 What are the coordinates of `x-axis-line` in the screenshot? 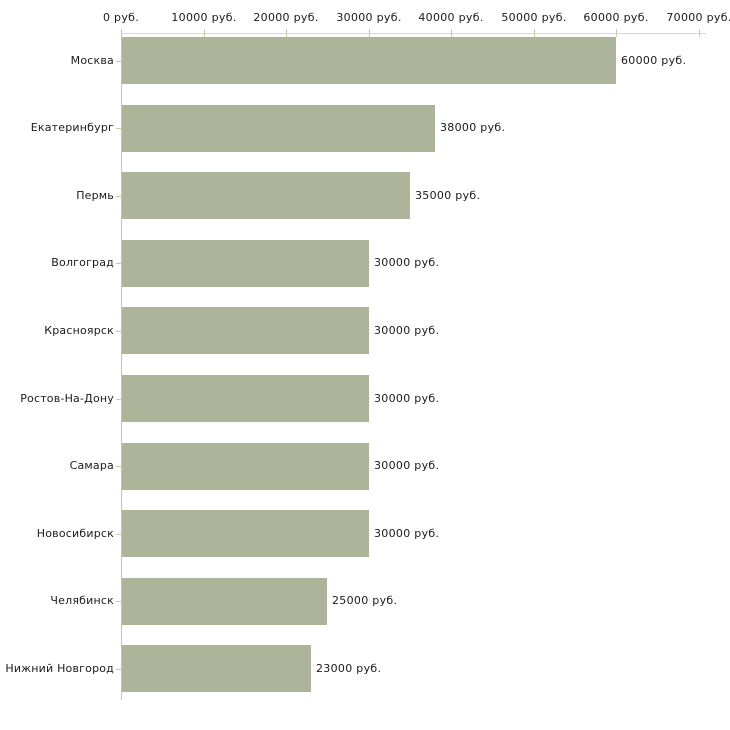 It's located at (413, 33).